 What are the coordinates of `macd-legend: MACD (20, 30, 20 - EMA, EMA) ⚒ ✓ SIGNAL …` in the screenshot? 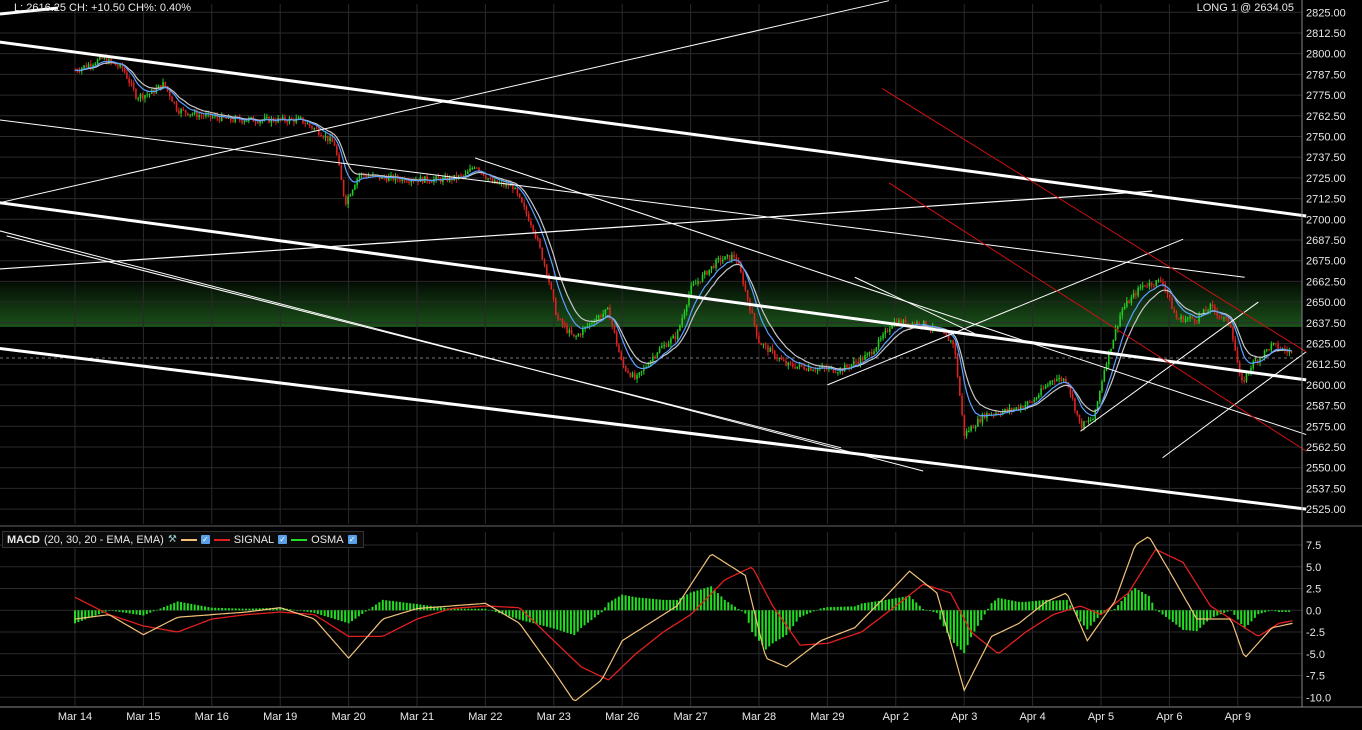 It's located at (183, 539).